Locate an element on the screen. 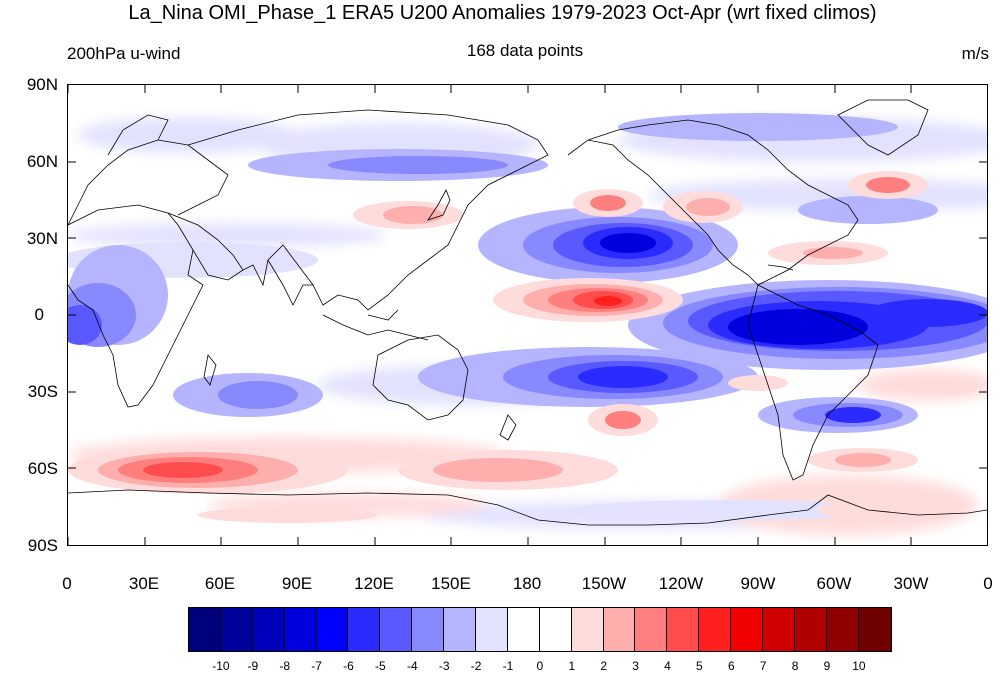 The height and width of the screenshot is (676, 1005). center-subtitle: 168 data points is located at coordinates (525, 50).